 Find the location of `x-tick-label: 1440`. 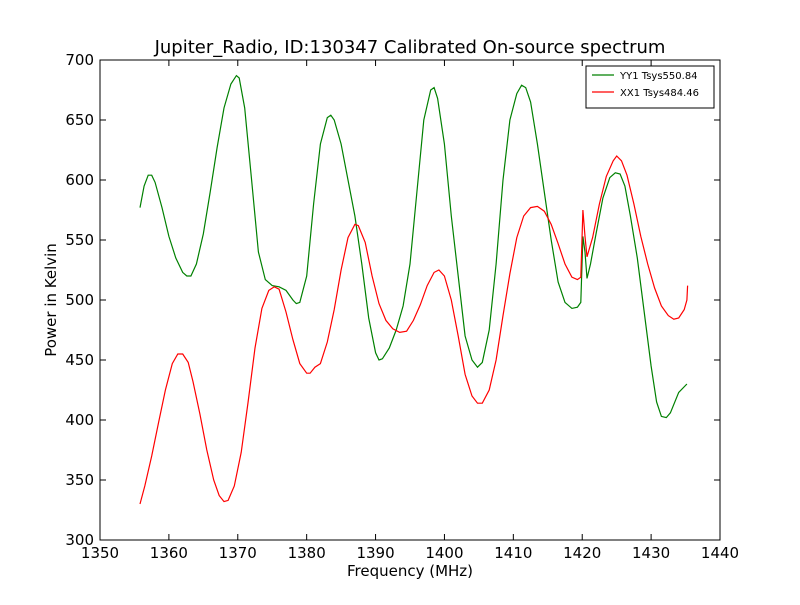

x-tick-label: 1440 is located at coordinates (720, 553).